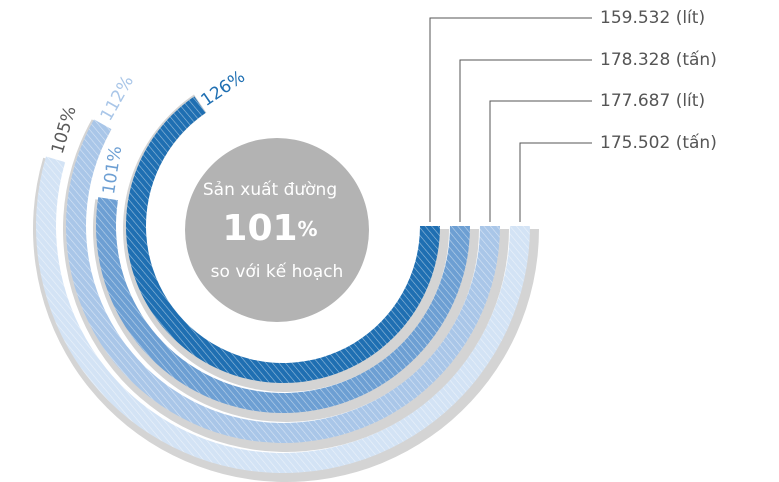 The image size is (779, 482). I want to click on annotation: 177.687 (lít), so click(652, 101).